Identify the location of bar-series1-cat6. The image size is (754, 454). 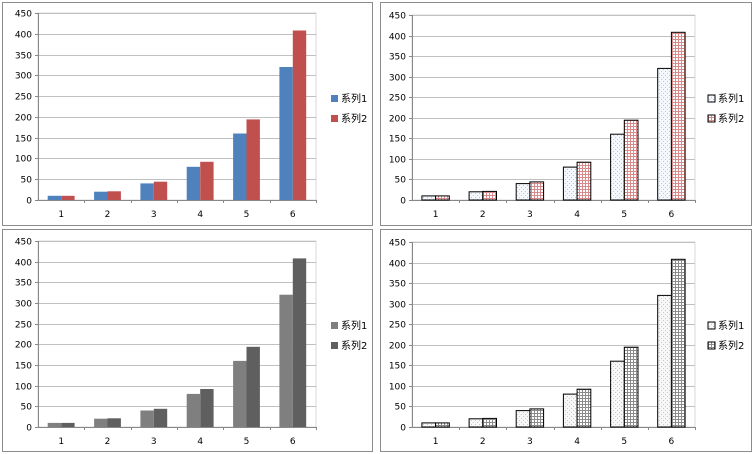
(664, 134).